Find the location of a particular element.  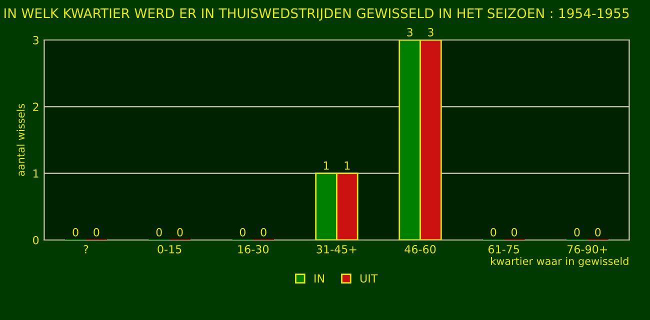

x-tick-label: 61-75 is located at coordinates (504, 249).